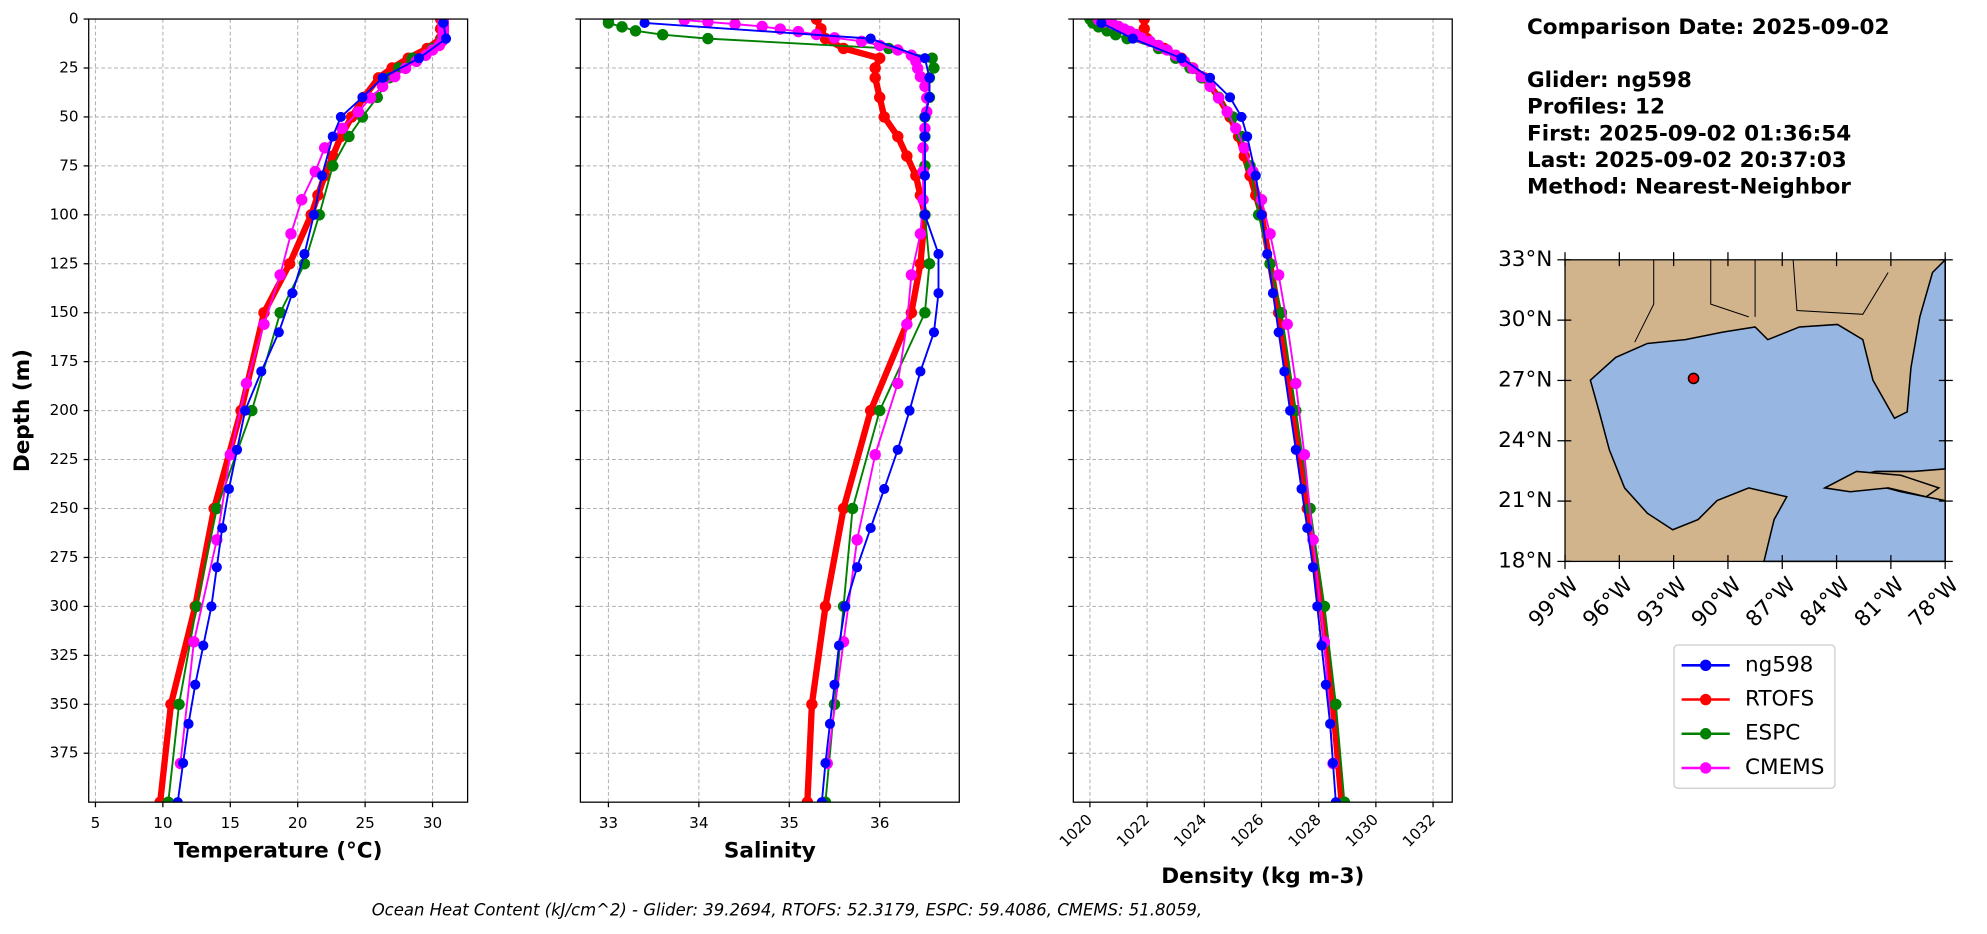 The height and width of the screenshot is (934, 1987). I want to click on info-line: Profiles: 12, so click(1596, 107).